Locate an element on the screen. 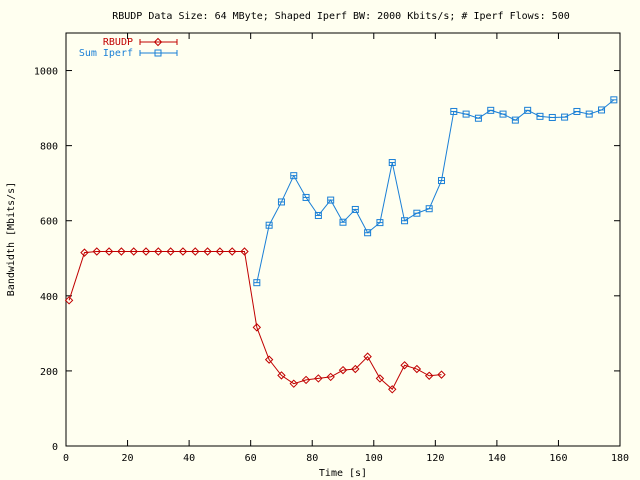  x-axis-label: Time [s] is located at coordinates (343, 473).